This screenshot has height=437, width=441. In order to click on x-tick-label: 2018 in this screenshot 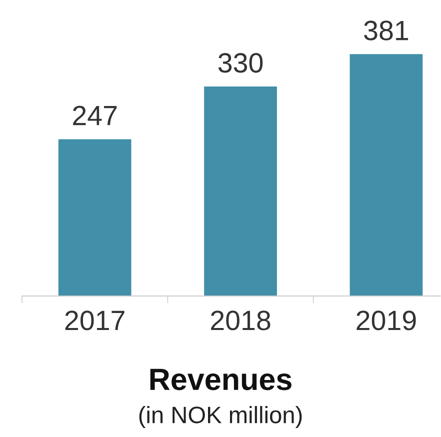, I will do `click(240, 320)`.